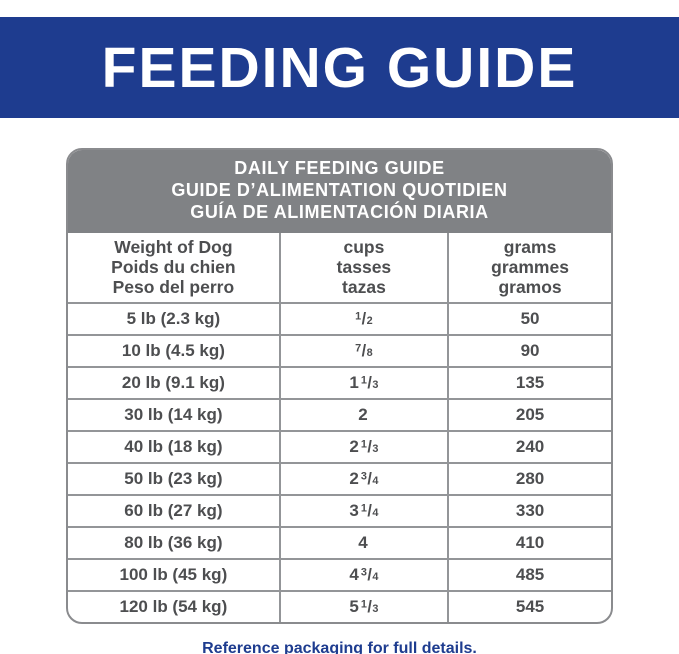 This screenshot has width=679, height=654. What do you see at coordinates (364, 574) in the screenshot?
I see `cups-cell: 4 3/4` at bounding box center [364, 574].